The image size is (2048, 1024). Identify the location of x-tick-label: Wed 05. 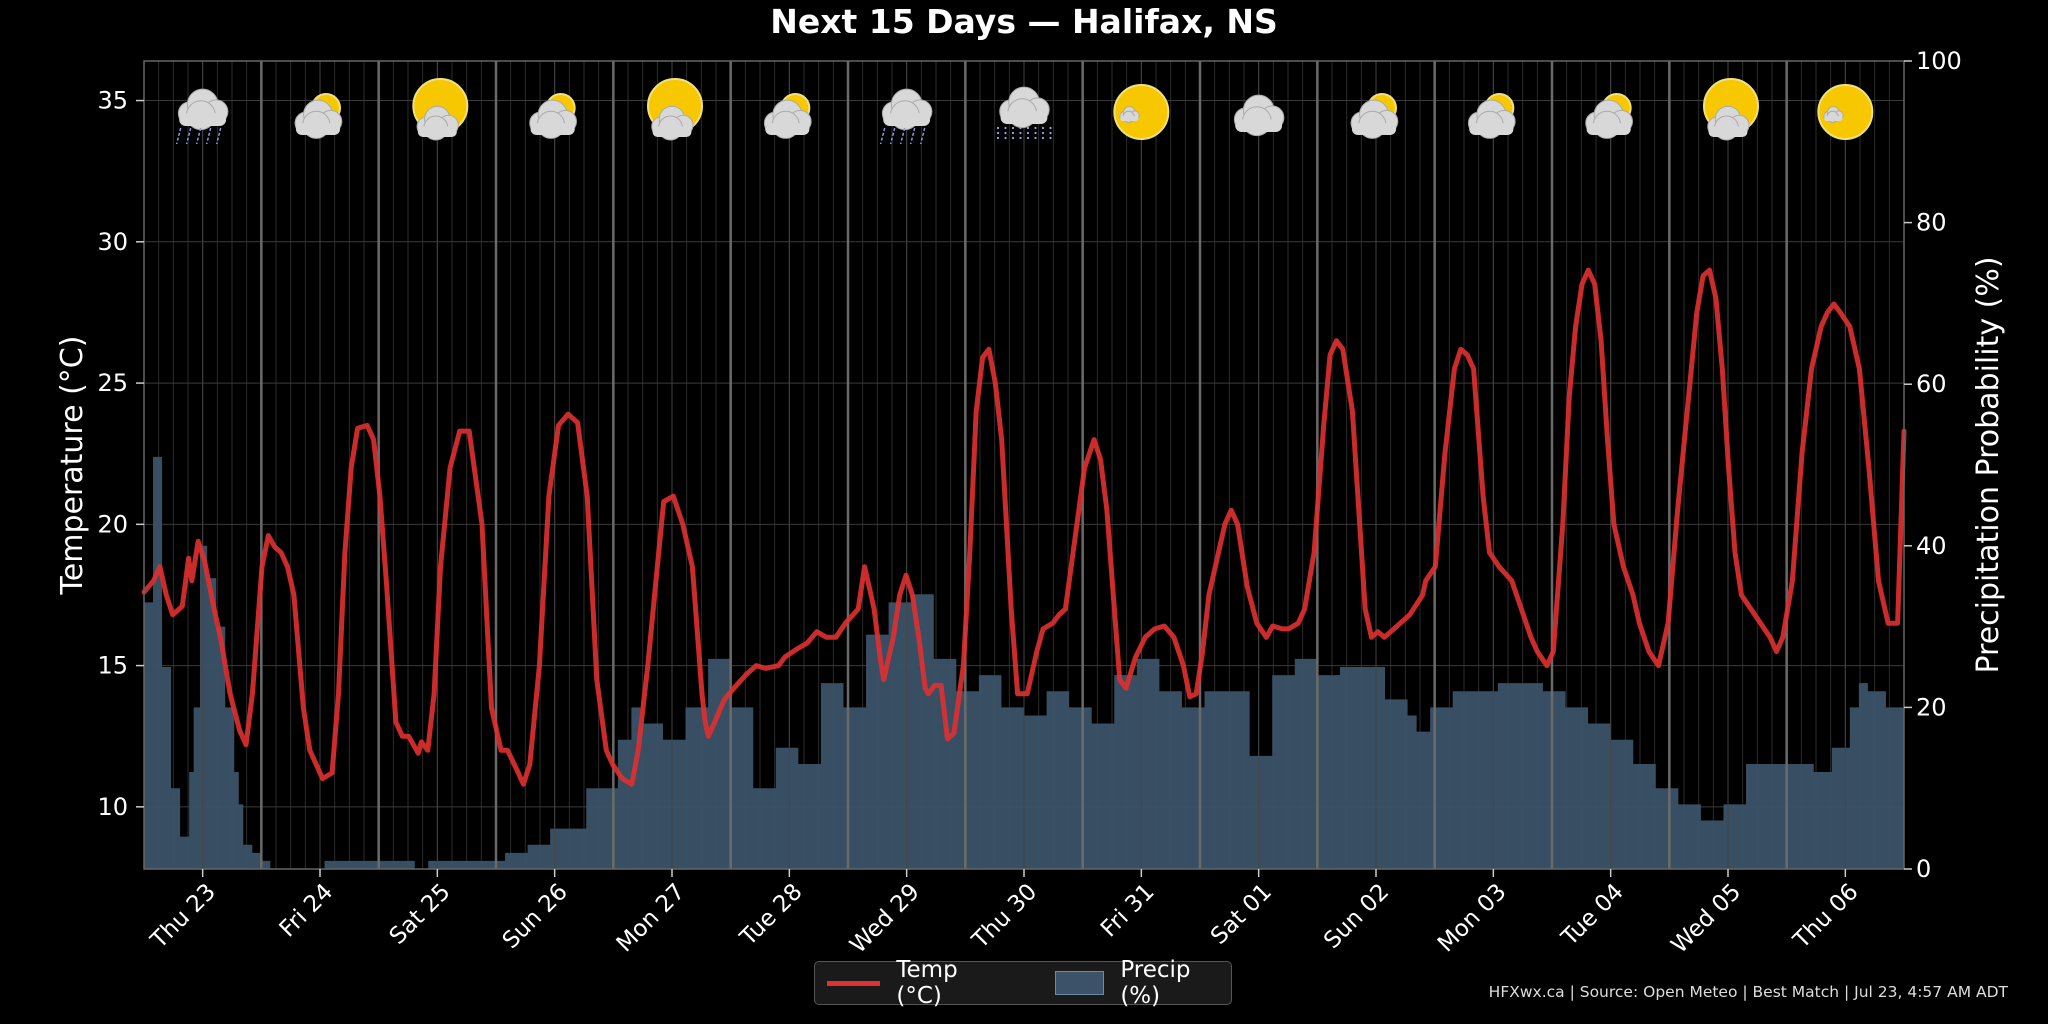
(1707, 919).